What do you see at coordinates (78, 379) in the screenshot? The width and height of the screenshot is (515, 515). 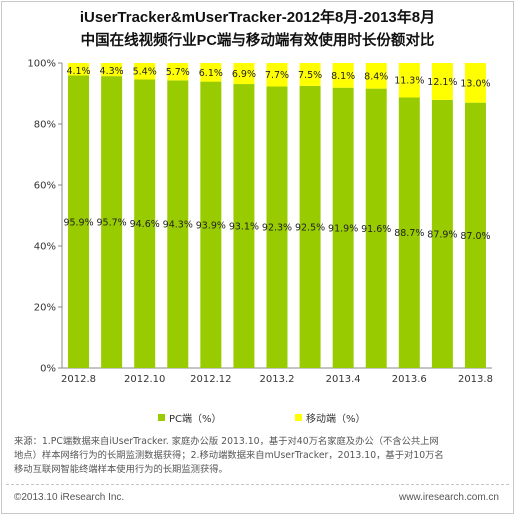 I see `x-tick-label: 2012.8` at bounding box center [78, 379].